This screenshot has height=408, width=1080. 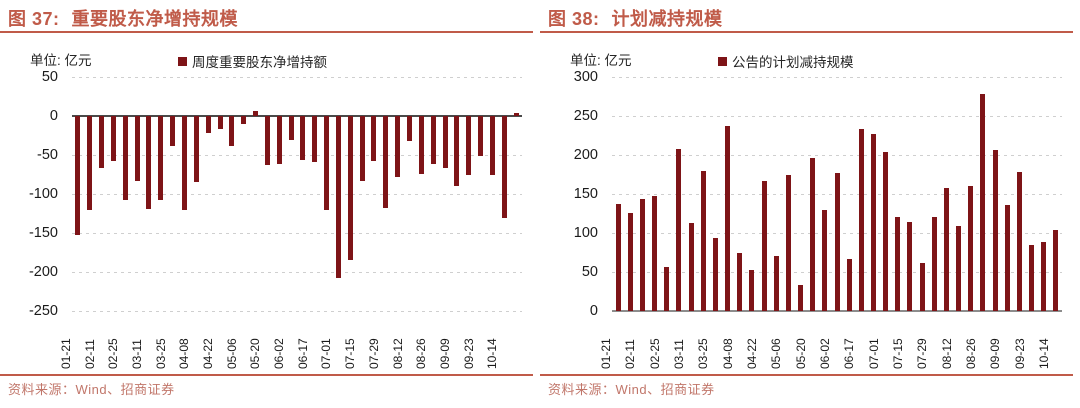 What do you see at coordinates (1043, 353) in the screenshot?
I see `x-axis-tick-label: 10-14` at bounding box center [1043, 353].